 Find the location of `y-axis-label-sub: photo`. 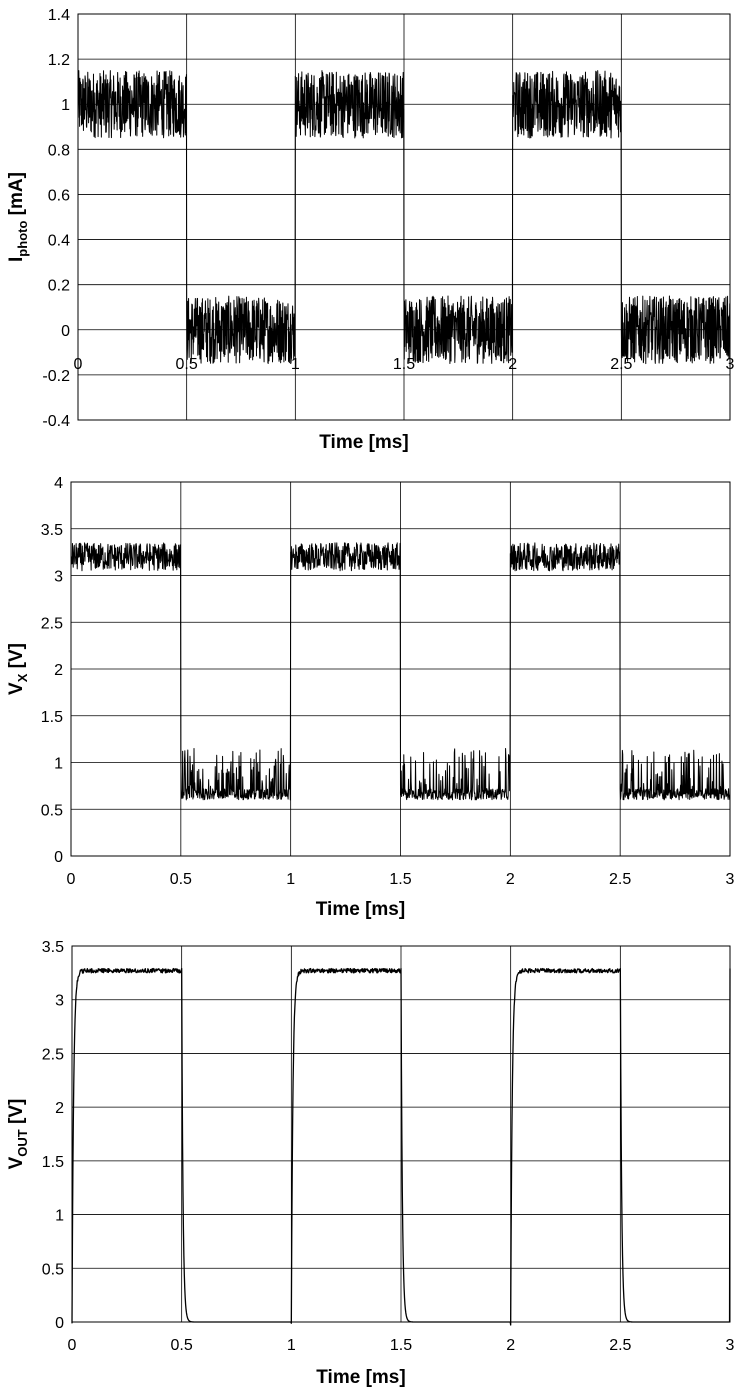

y-axis-label-sub: photo is located at coordinates (22, 239).